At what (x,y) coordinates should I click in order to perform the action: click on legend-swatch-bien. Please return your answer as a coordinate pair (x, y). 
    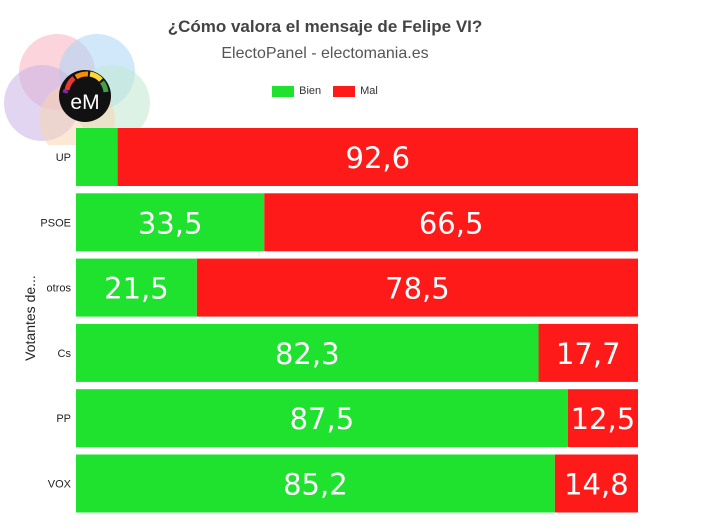
    Looking at the image, I should click on (283, 91).